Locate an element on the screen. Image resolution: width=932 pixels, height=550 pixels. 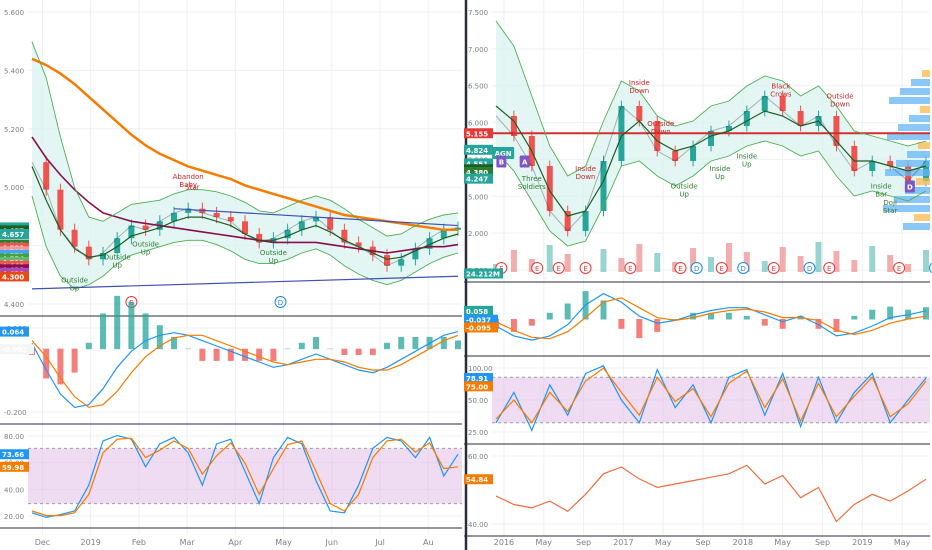
pattern-label: Crows is located at coordinates (781, 95).